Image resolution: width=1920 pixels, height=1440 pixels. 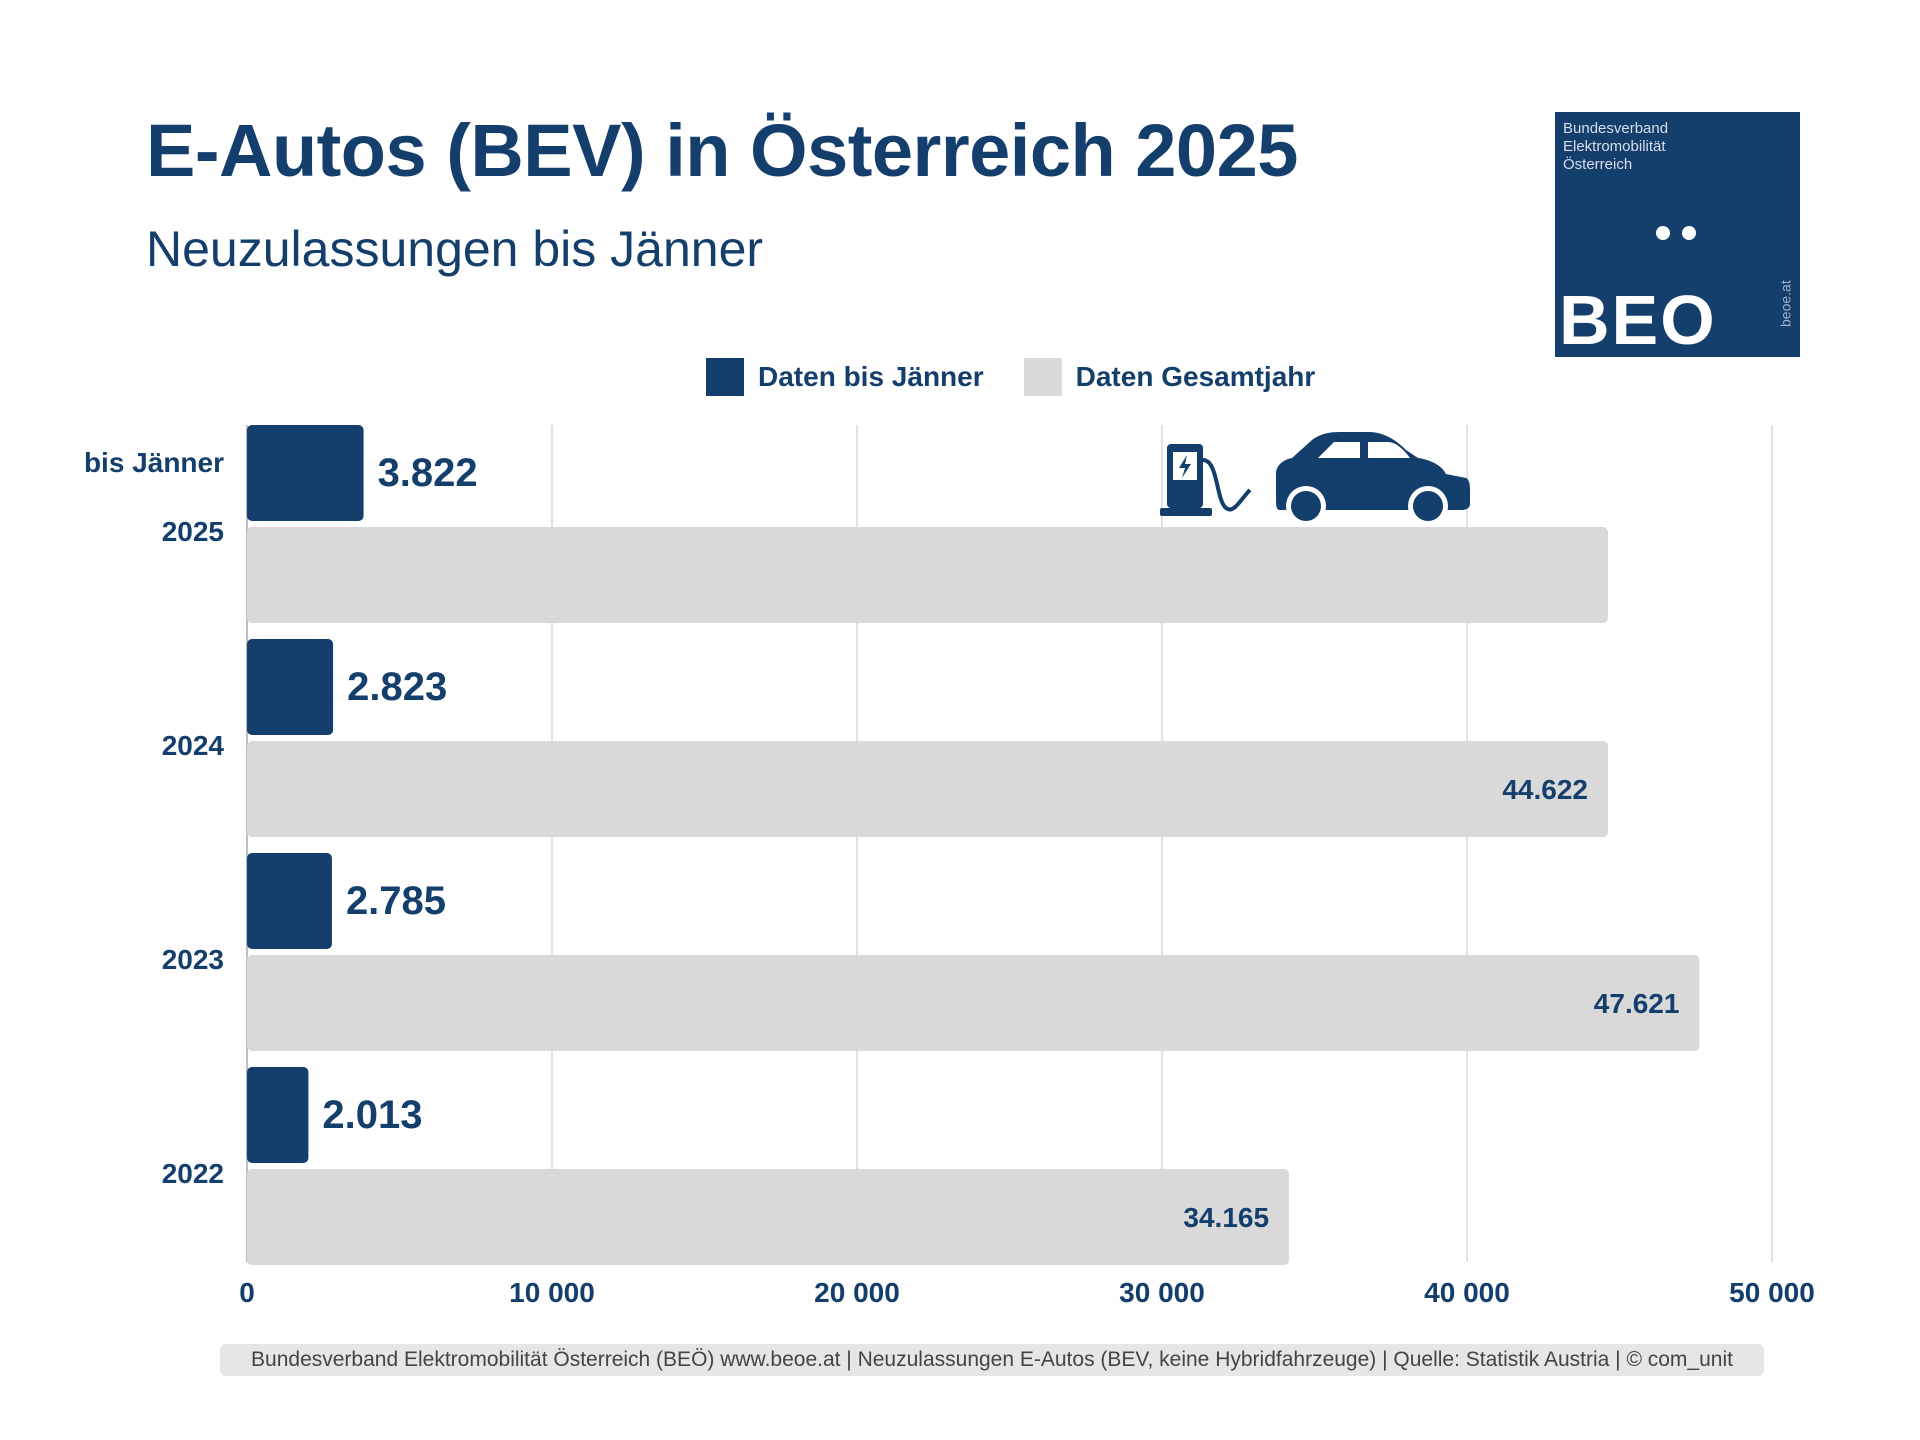 I want to click on x-tick-label: 30 000, so click(x=1162, y=1292).